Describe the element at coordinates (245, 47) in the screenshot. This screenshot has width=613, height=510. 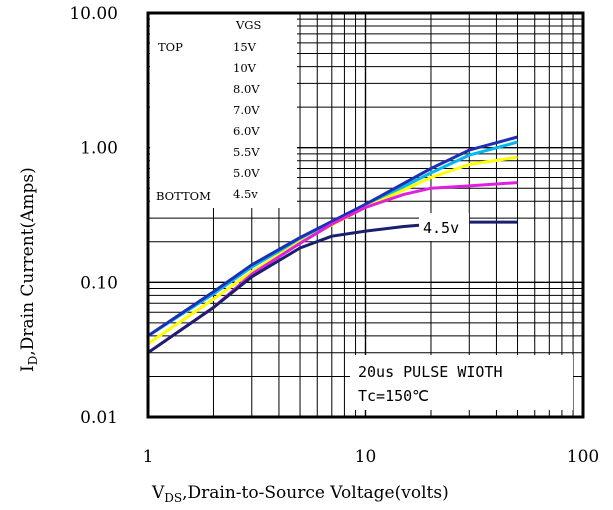
I see `legend-entry: 15V` at that location.